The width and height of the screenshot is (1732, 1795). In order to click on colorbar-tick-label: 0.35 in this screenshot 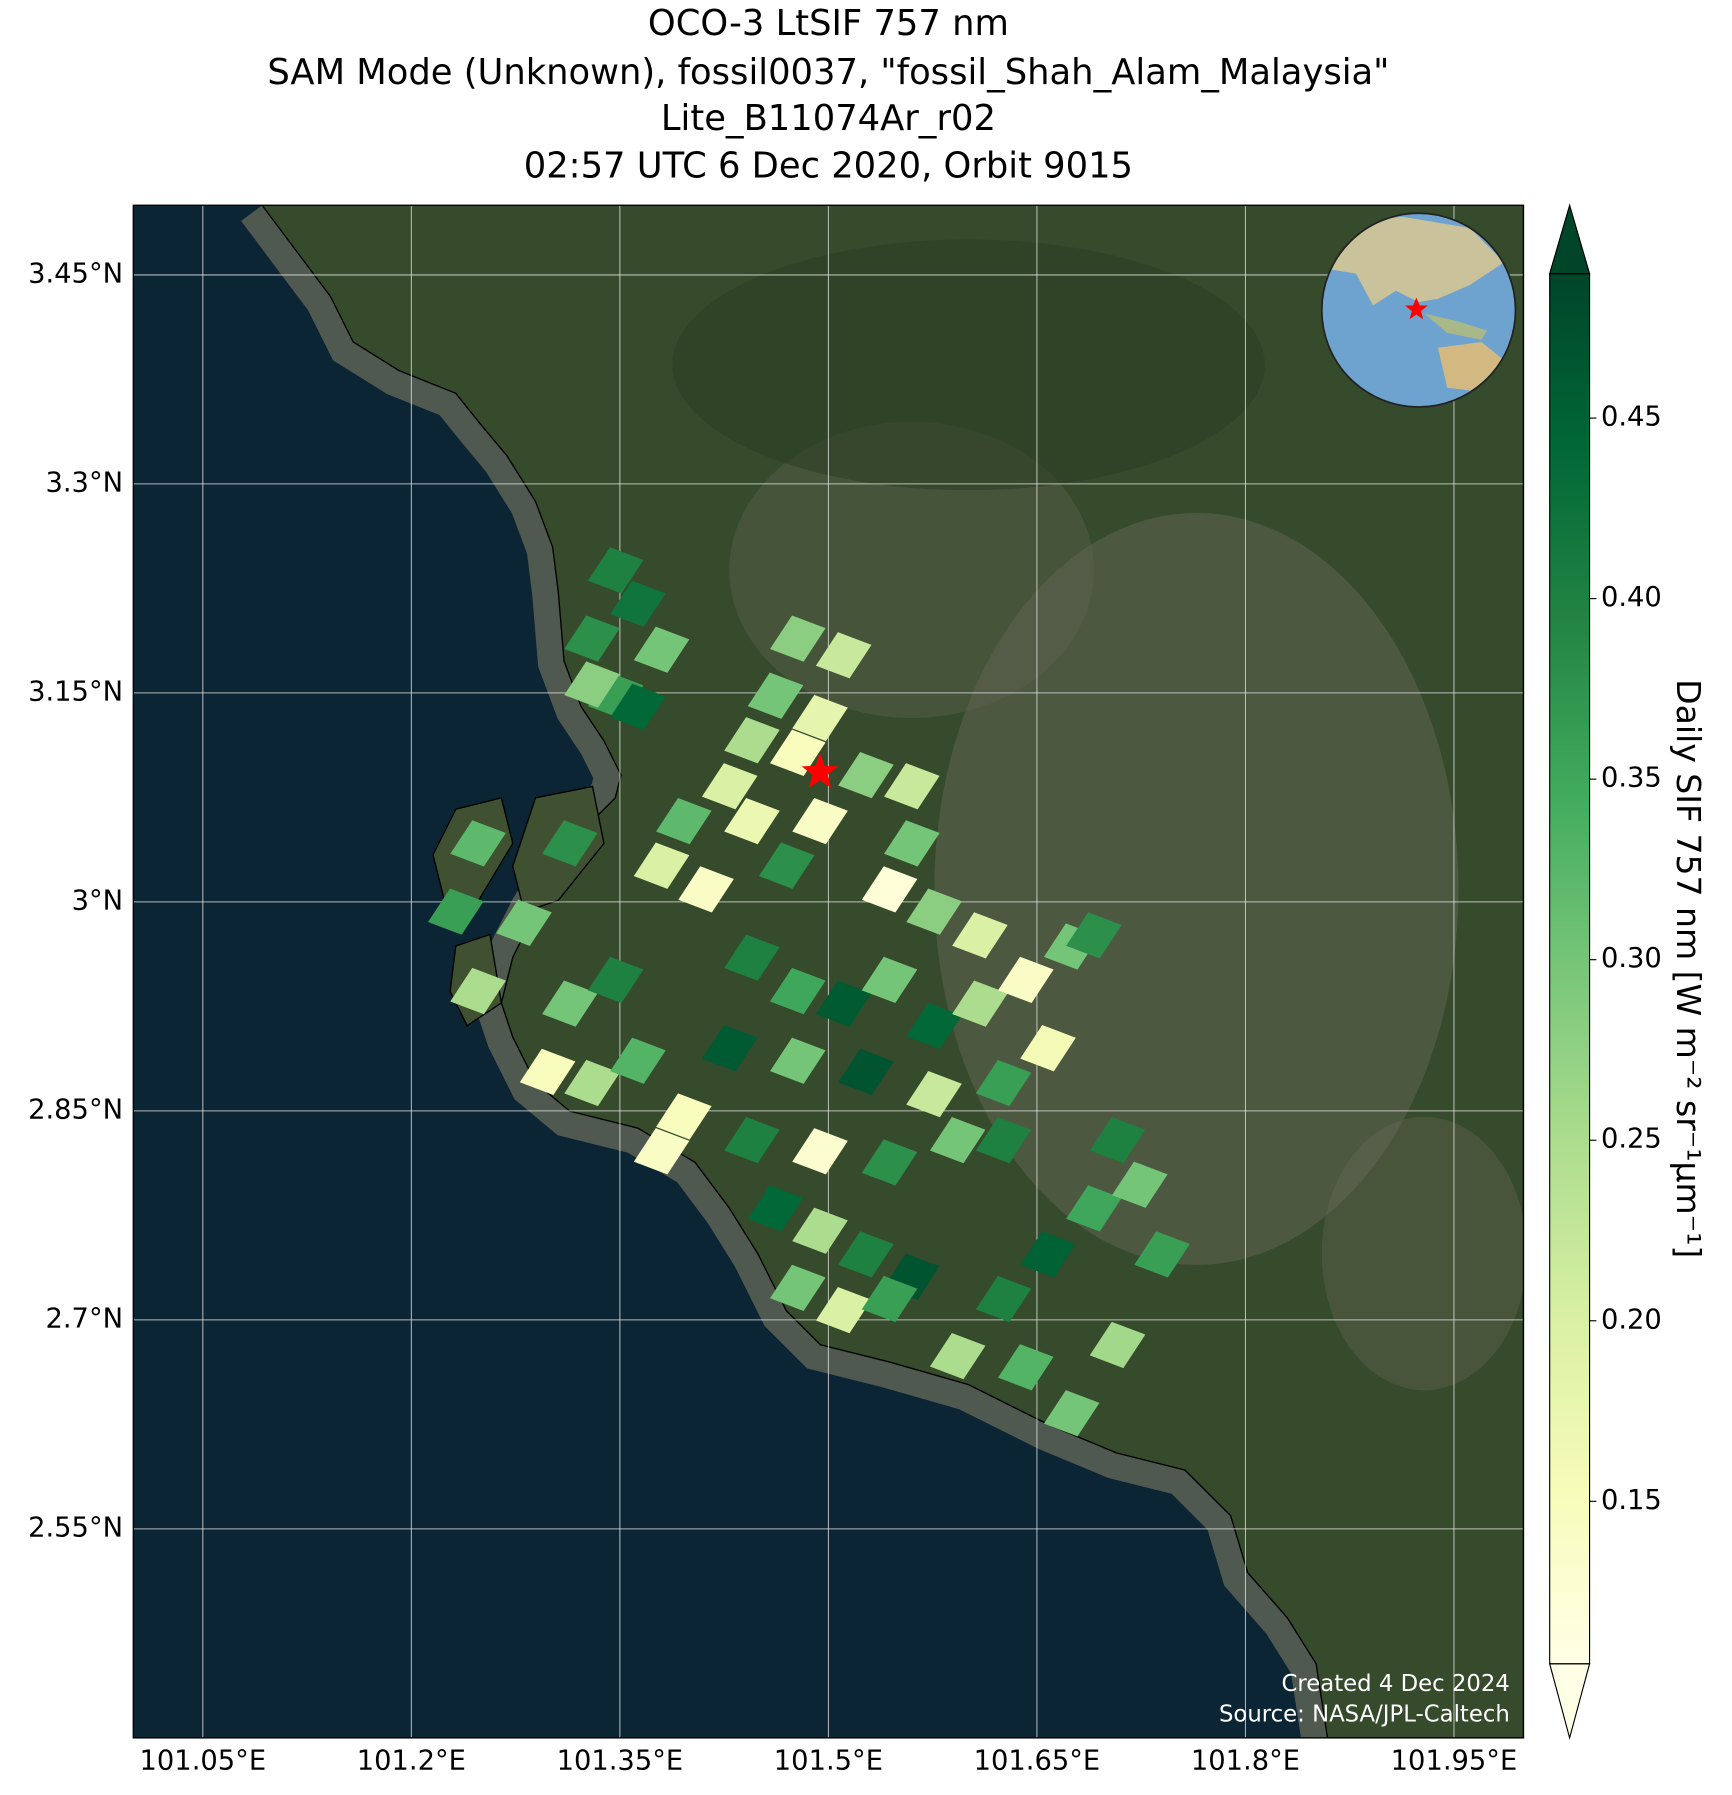, I will do `click(1631, 778)`.